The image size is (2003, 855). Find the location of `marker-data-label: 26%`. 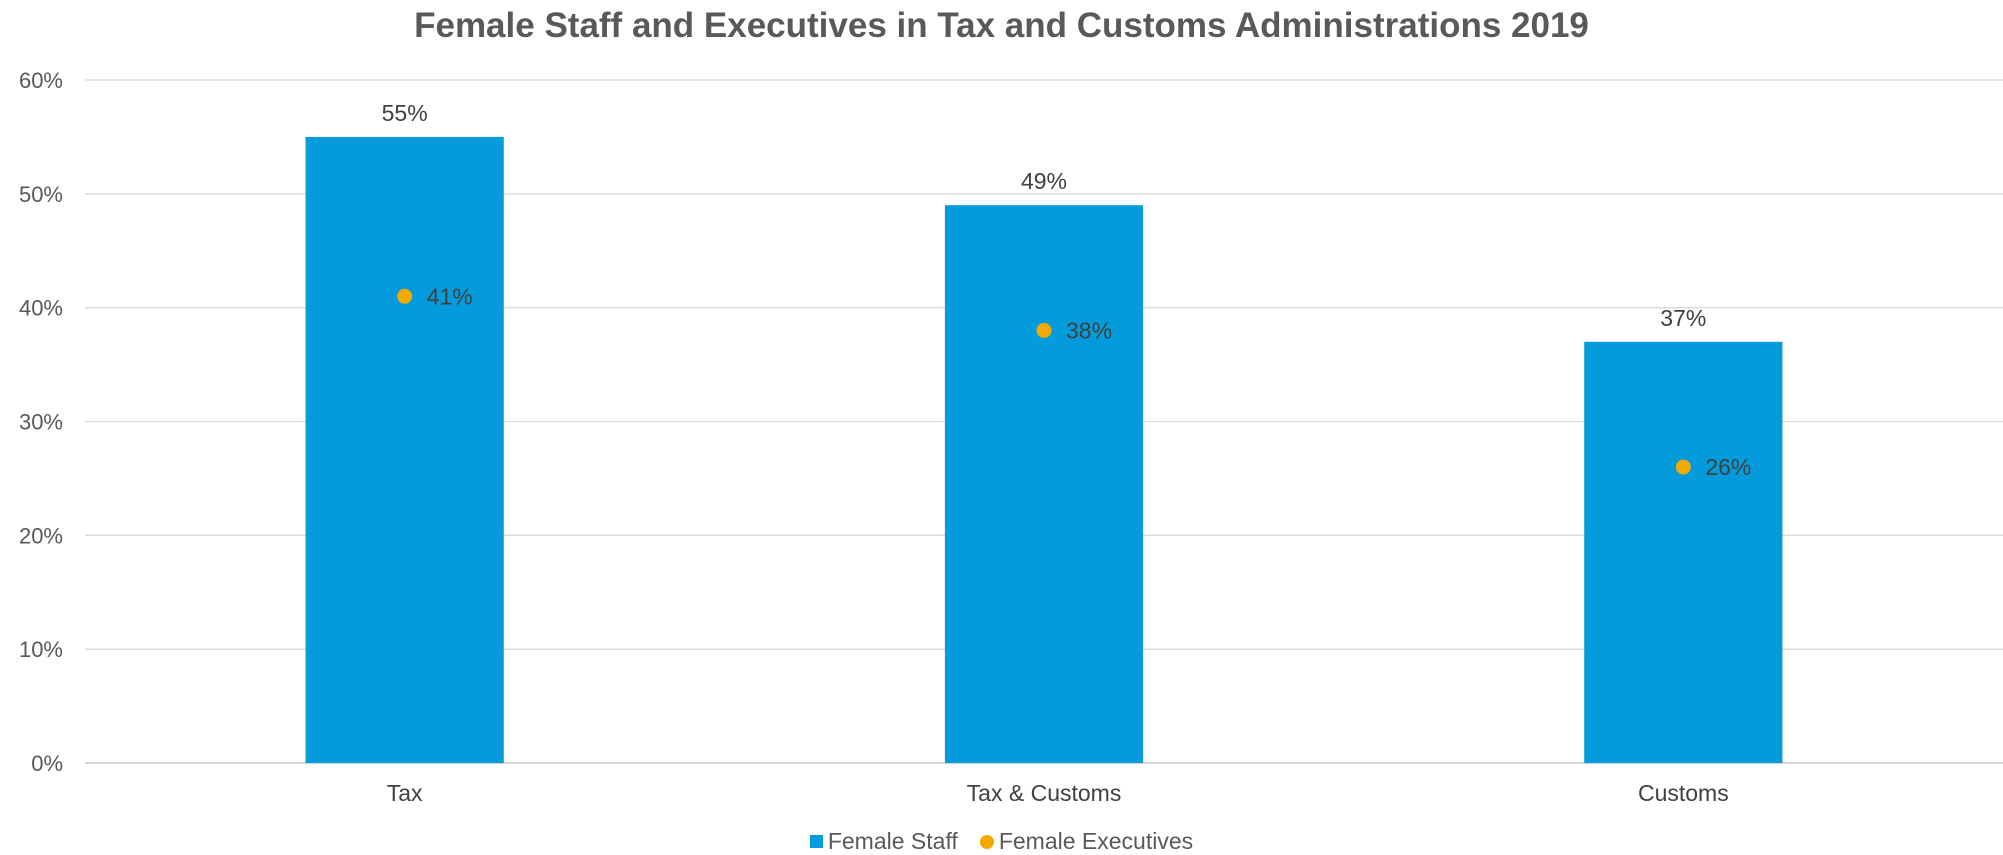

marker-data-label: 26% is located at coordinates (1728, 467).